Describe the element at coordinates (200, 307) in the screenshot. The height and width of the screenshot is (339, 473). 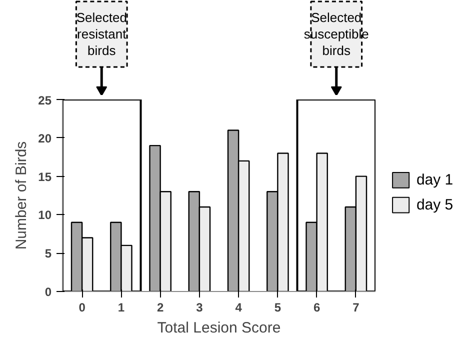
I see `x-tick-label: 3` at that location.